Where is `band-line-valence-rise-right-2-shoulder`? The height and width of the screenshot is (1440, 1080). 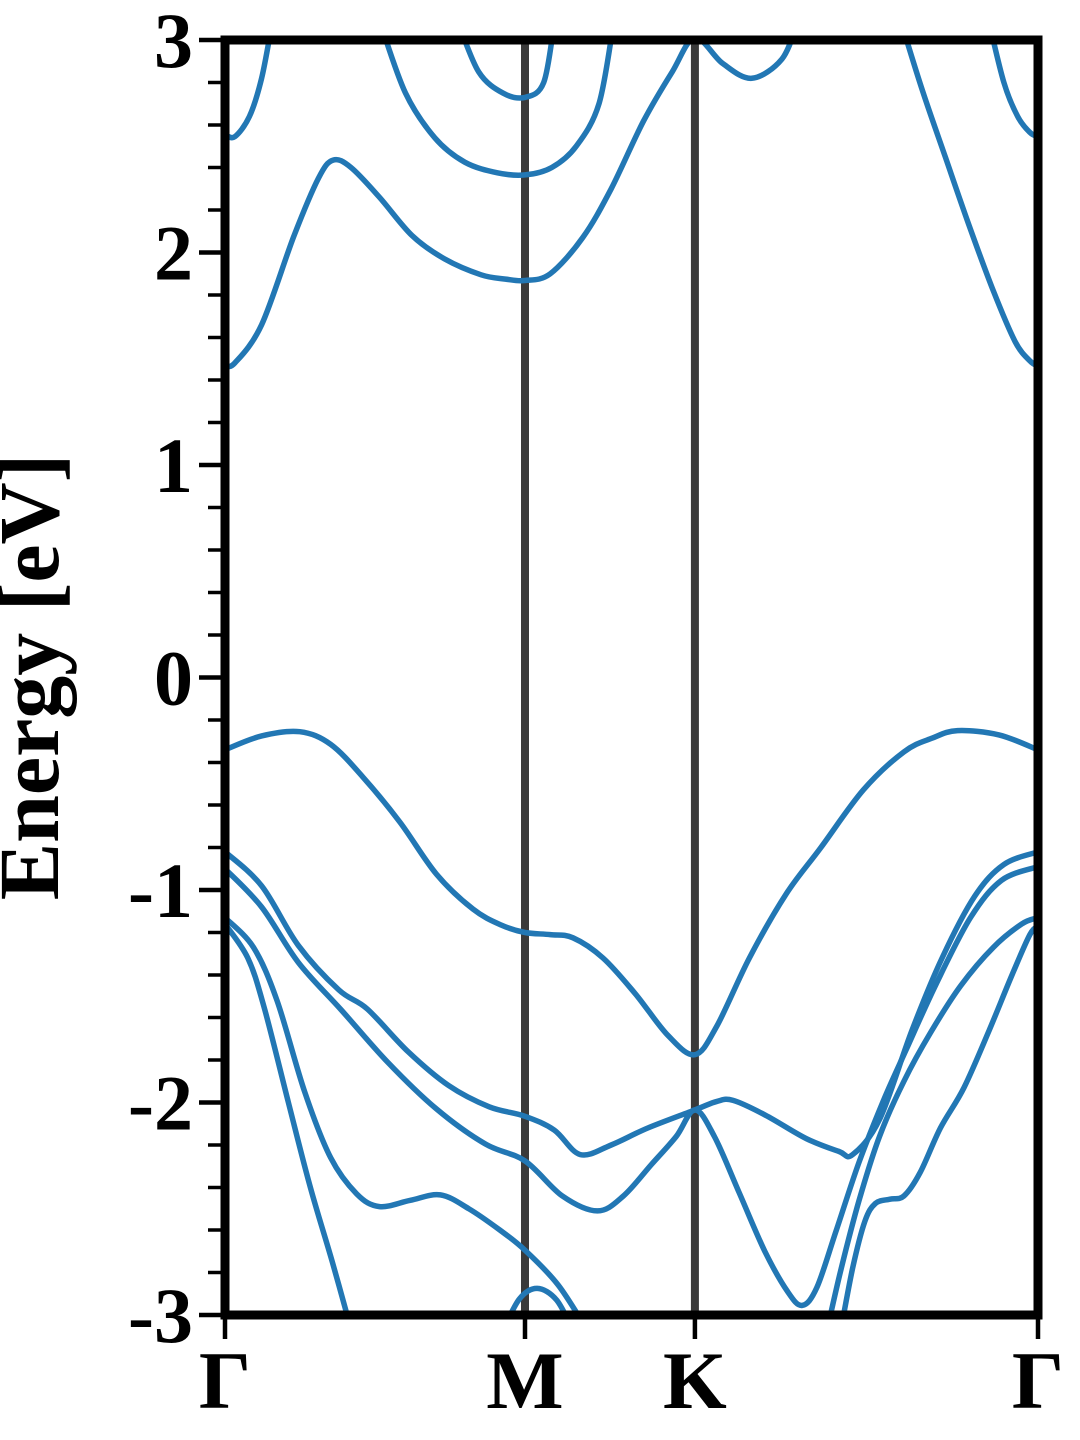 band-line-valence-rise-right-2-shoulder is located at coordinates (939, 1119).